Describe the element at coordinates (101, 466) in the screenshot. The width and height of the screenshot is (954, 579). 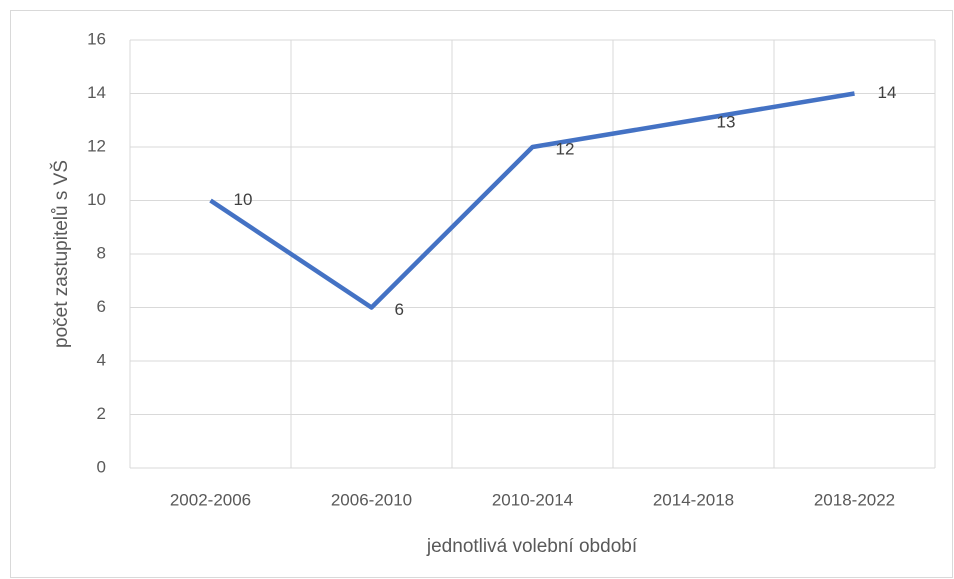
I see `y-tick-label: 0` at that location.